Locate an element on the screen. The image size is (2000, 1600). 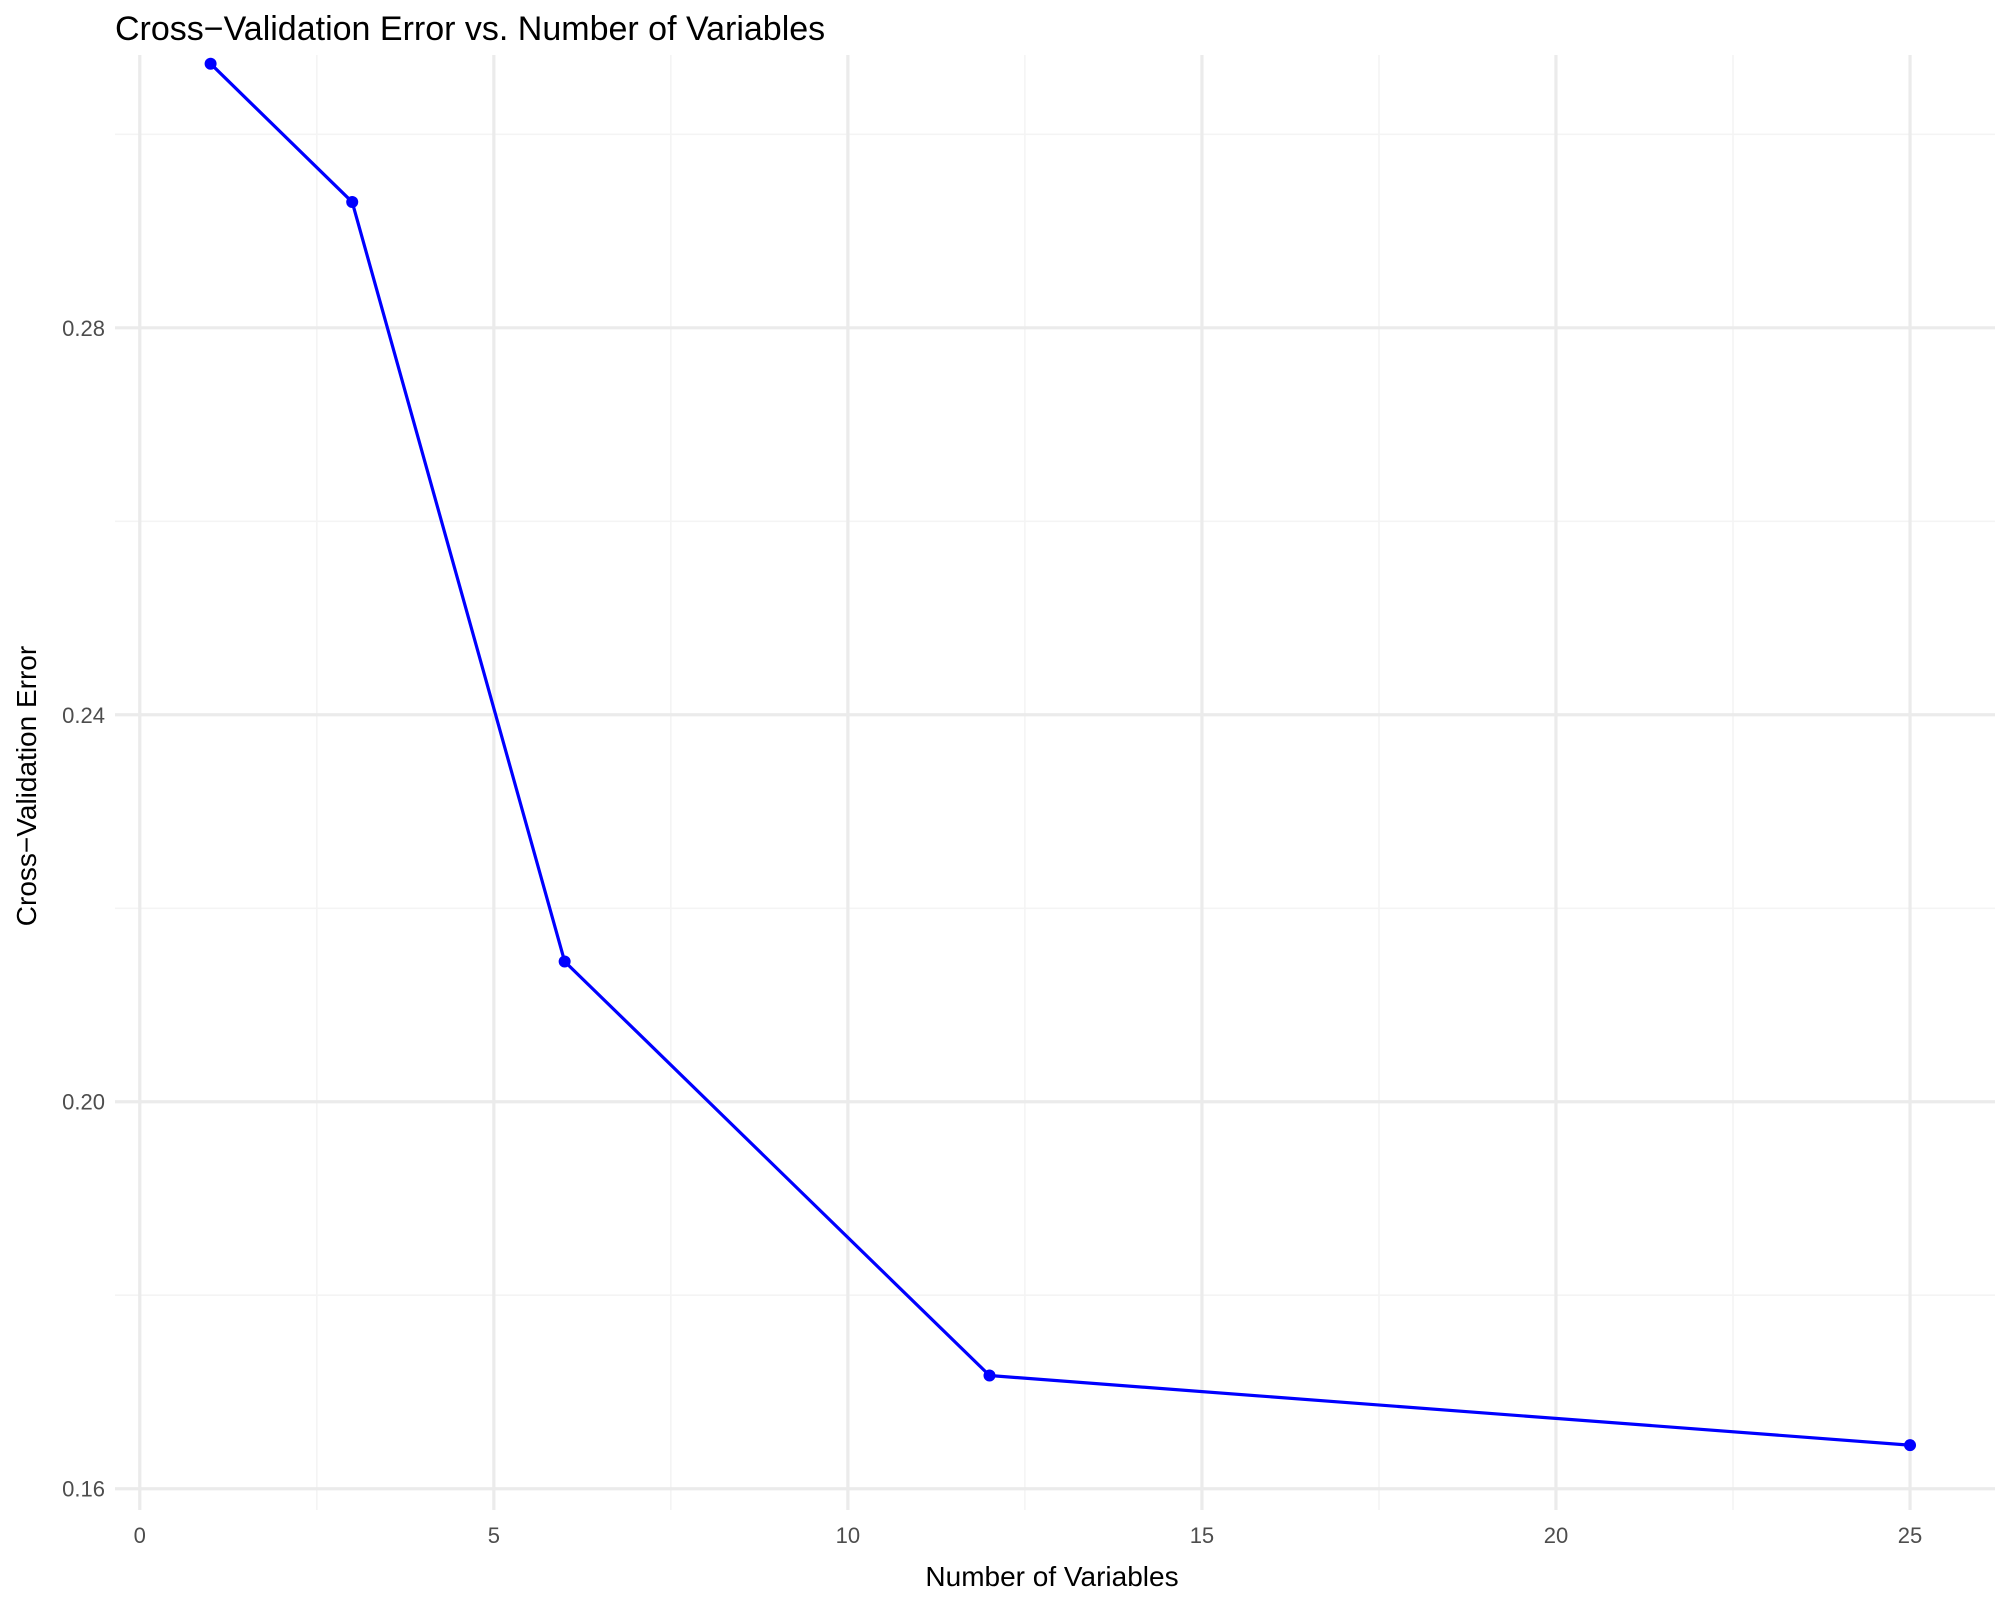
y-tick-label: 0.28 is located at coordinates (83, 328).